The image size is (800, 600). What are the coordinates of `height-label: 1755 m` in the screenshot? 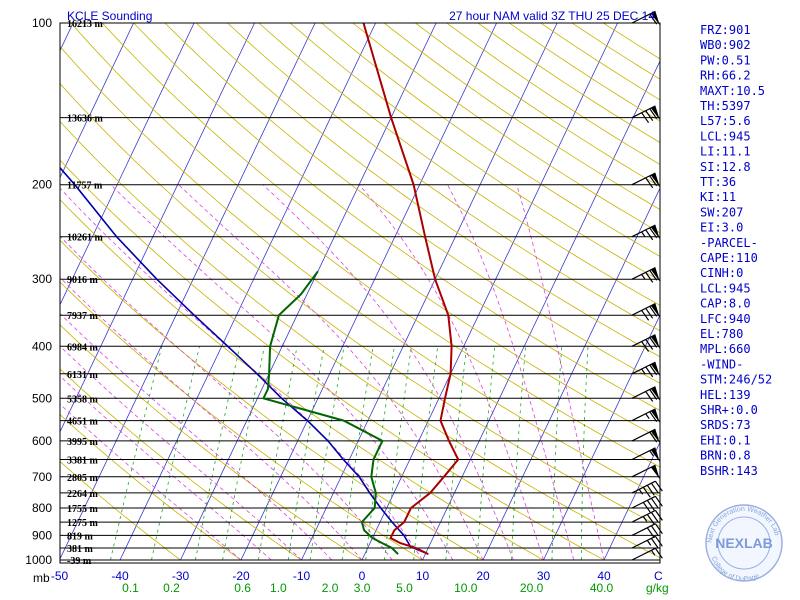 It's located at (83, 509).